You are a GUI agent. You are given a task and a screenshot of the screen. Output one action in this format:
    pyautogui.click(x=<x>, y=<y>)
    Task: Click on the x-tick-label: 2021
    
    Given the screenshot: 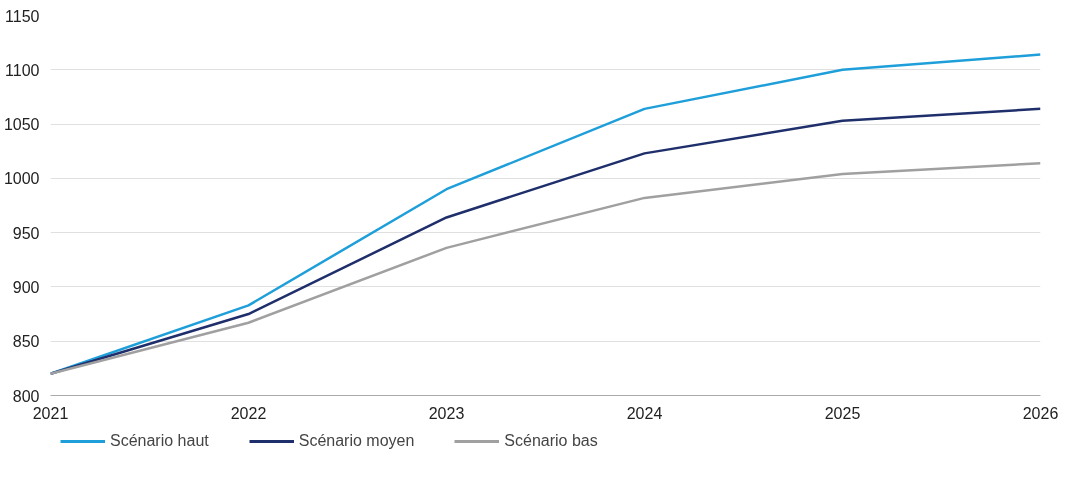 What is the action you would take?
    pyautogui.click(x=50, y=413)
    